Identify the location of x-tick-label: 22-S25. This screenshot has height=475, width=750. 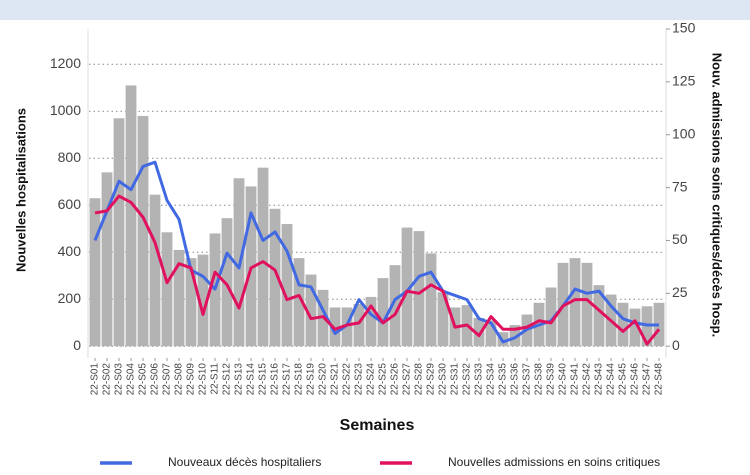
(383, 379).